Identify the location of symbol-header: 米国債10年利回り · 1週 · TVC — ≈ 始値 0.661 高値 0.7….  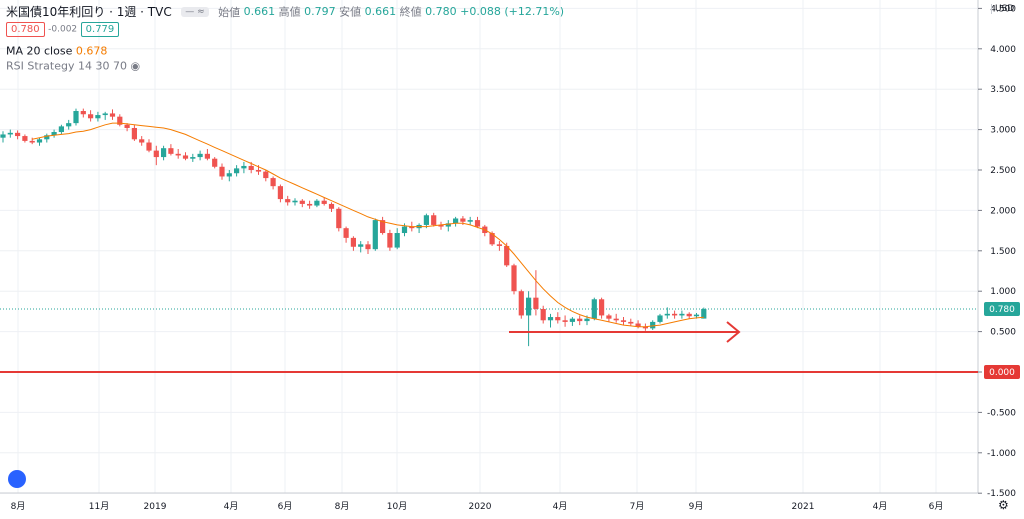
(285, 11).